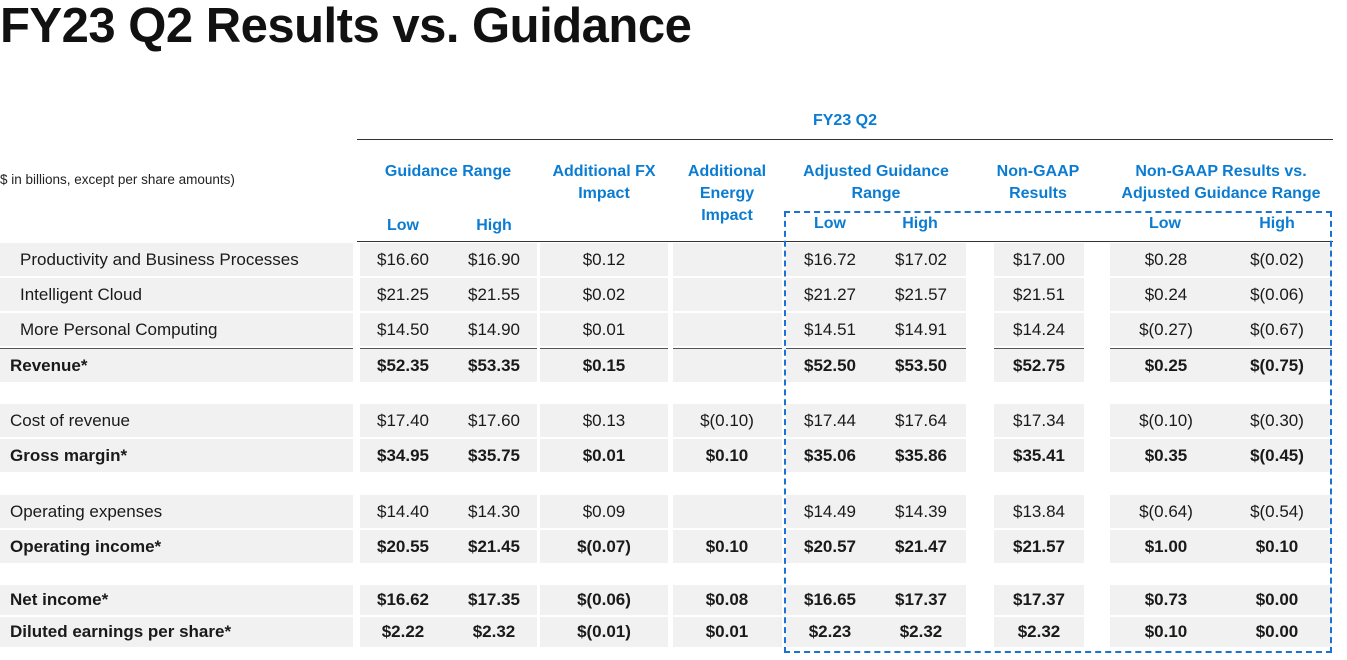 The width and height of the screenshot is (1347, 660). What do you see at coordinates (1166, 546) in the screenshot?
I see `table-cell: $1.00` at bounding box center [1166, 546].